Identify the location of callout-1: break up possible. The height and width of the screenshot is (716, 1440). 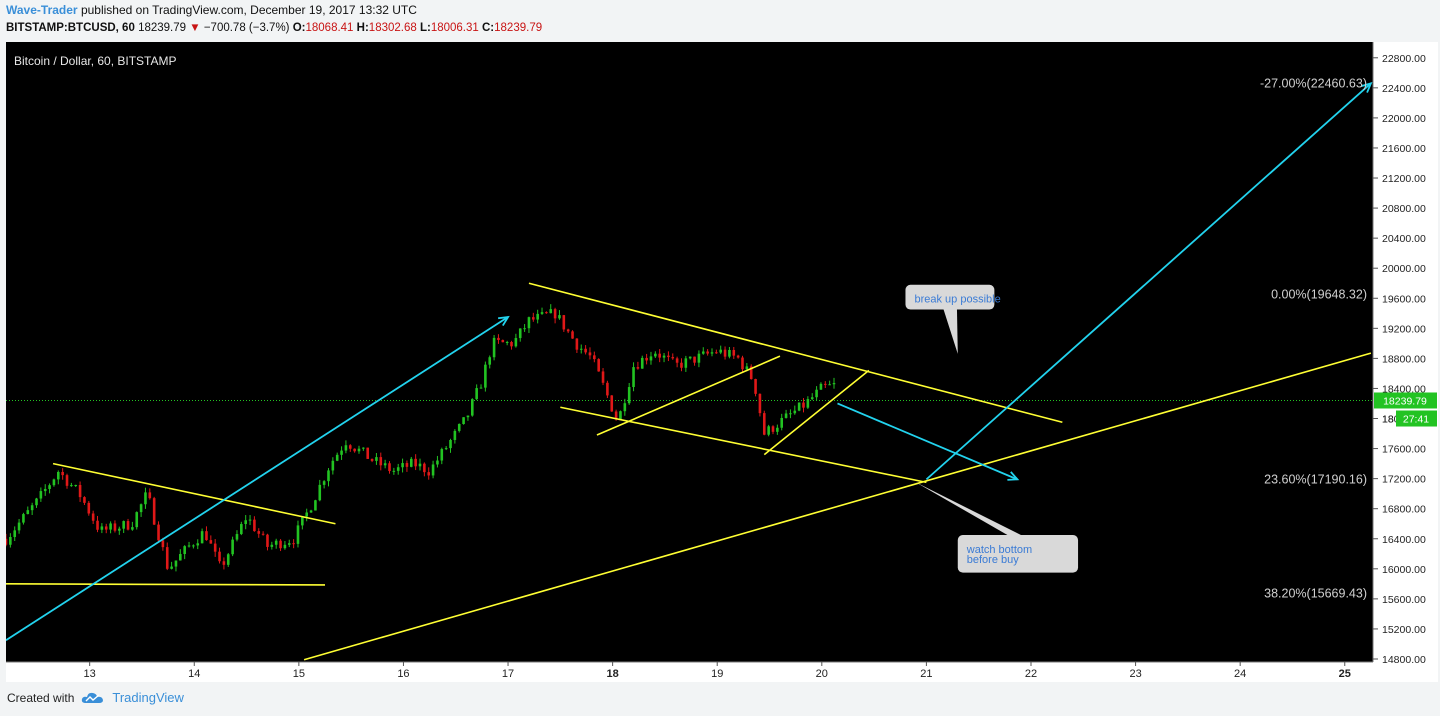
(953, 319).